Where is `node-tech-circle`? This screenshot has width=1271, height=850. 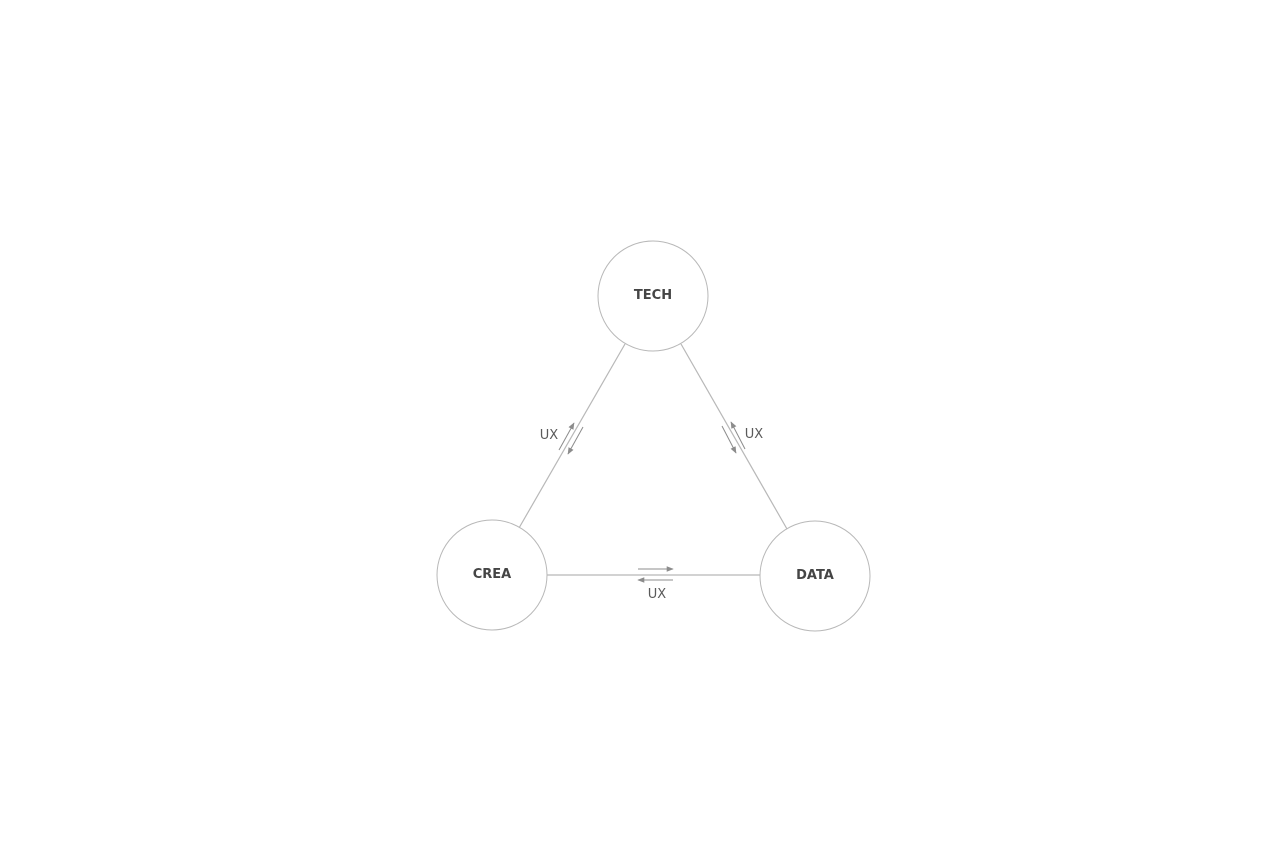
node-tech-circle is located at coordinates (653, 296).